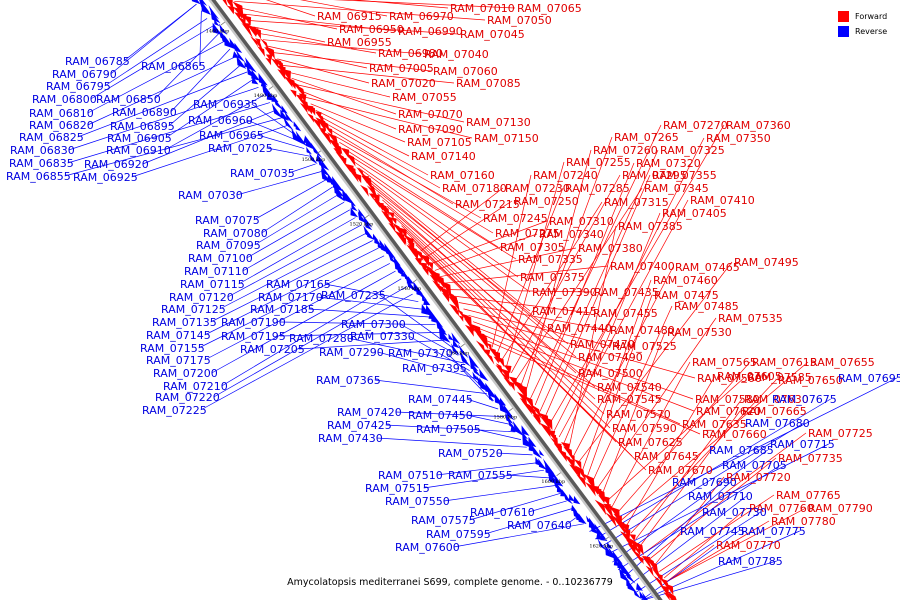 The height and width of the screenshot is (600, 900). Describe the element at coordinates (369, 412) in the screenshot. I see `reverse-gene-label: RAM_07420` at that location.